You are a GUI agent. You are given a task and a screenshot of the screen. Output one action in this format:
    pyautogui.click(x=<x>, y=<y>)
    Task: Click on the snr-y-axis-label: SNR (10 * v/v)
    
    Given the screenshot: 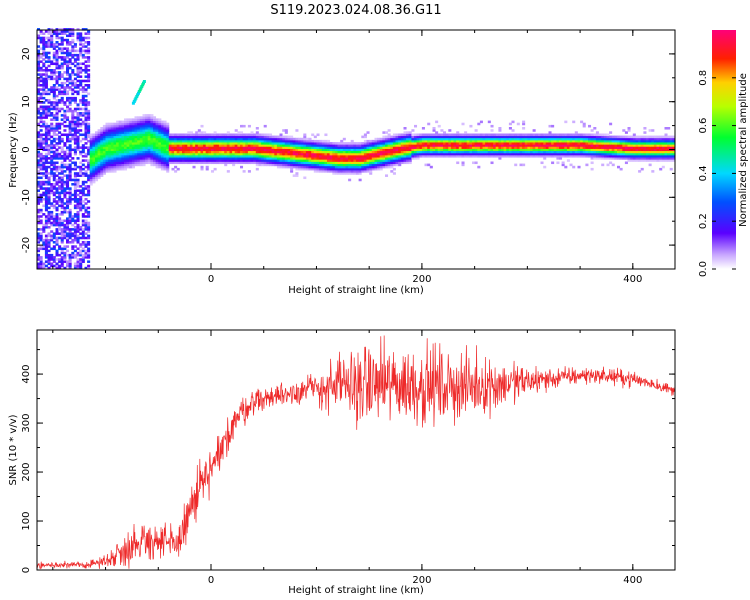 What is the action you would take?
    pyautogui.click(x=13, y=449)
    